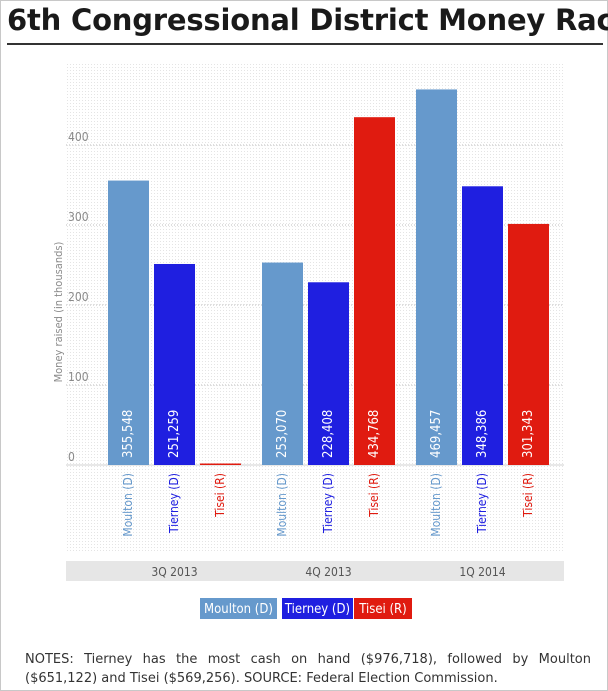 The height and width of the screenshot is (691, 608). I want to click on category-label: 1Q 2014, so click(482, 572).